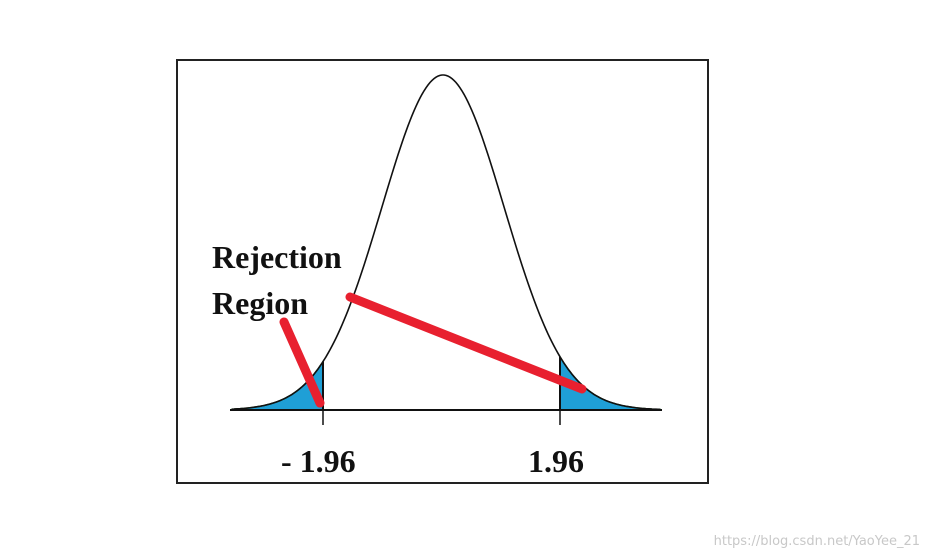  What do you see at coordinates (556, 461) in the screenshot?
I see `axis-label: 1.96` at bounding box center [556, 461].